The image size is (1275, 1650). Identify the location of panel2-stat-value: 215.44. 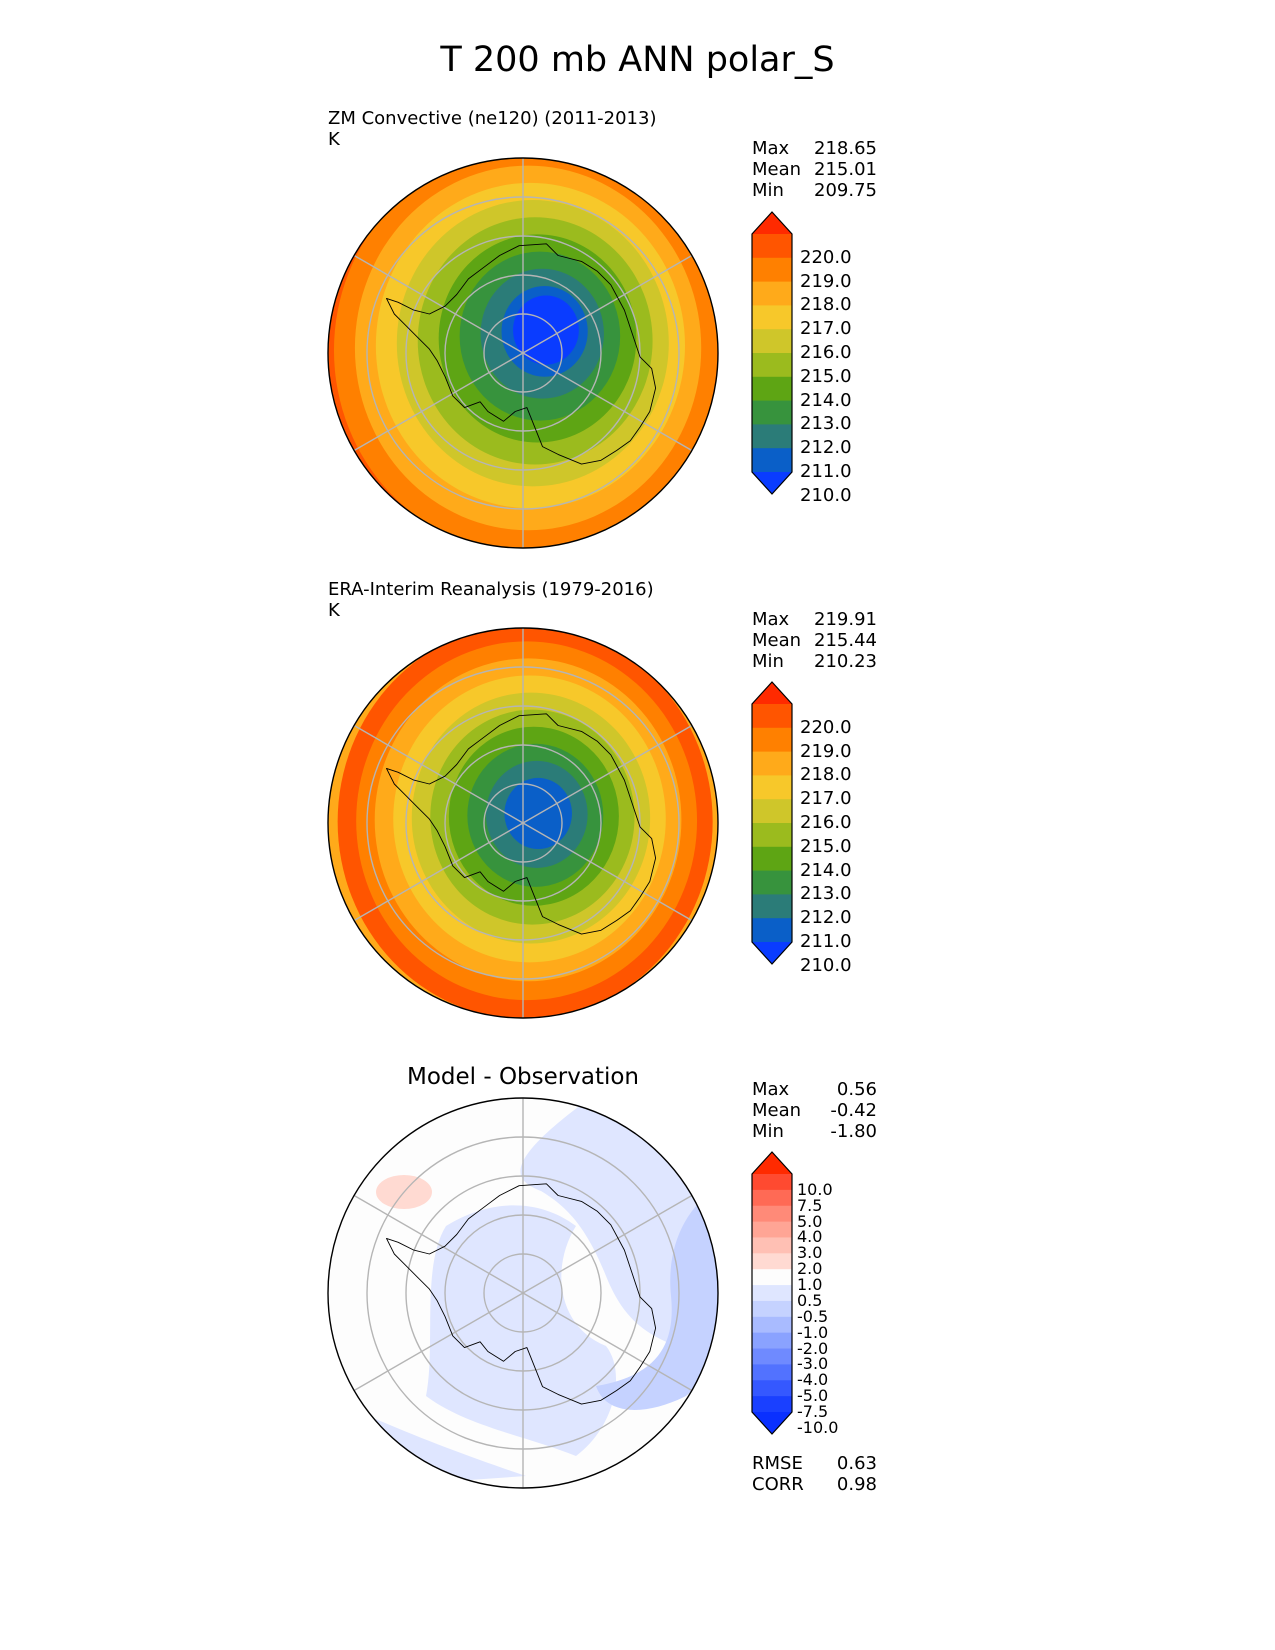
(845, 640).